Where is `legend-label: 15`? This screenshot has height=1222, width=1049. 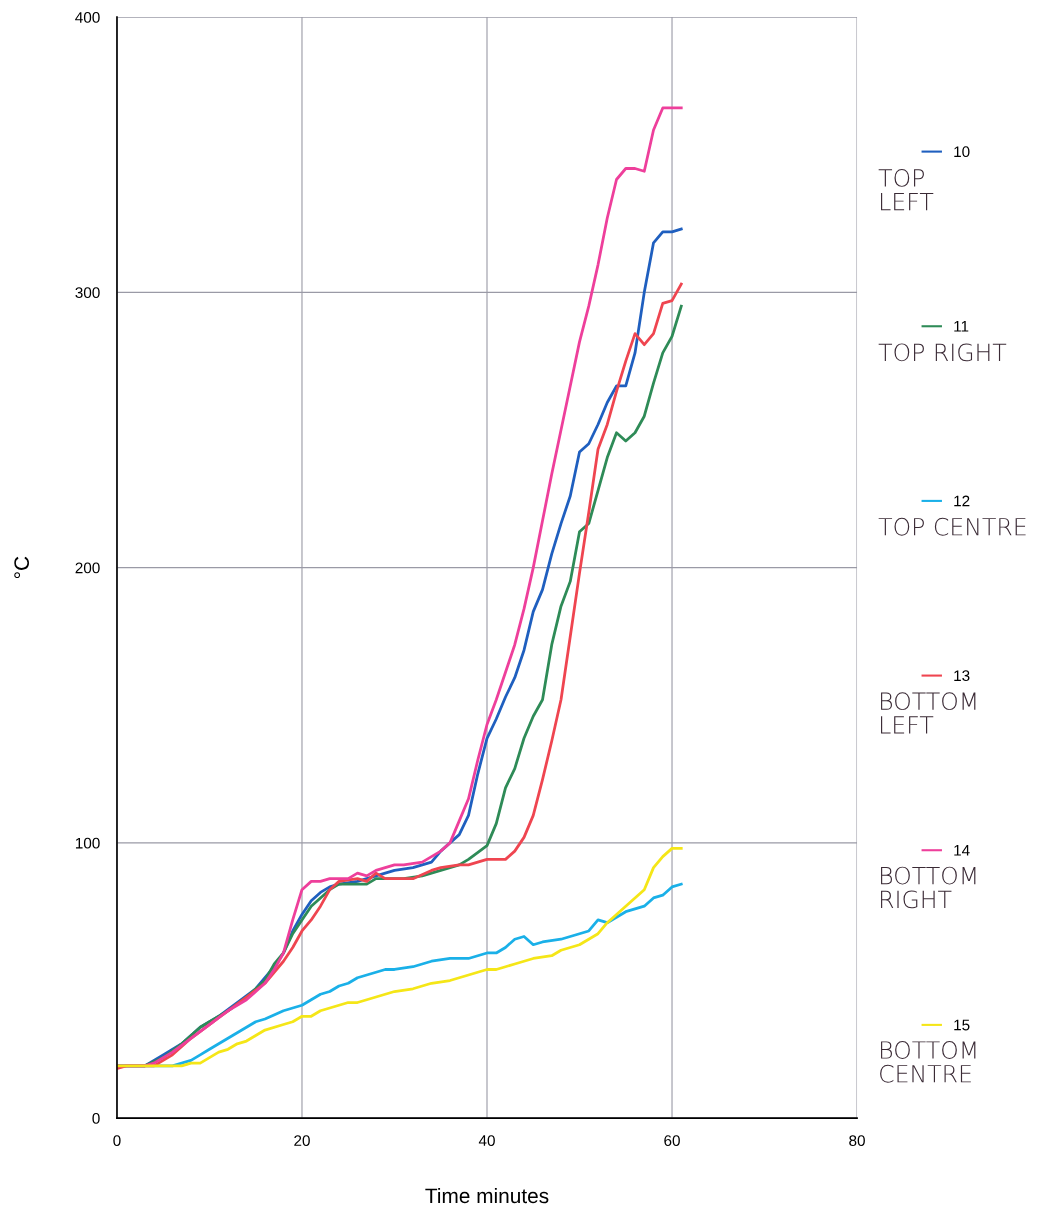
legend-label: 15 is located at coordinates (962, 1025).